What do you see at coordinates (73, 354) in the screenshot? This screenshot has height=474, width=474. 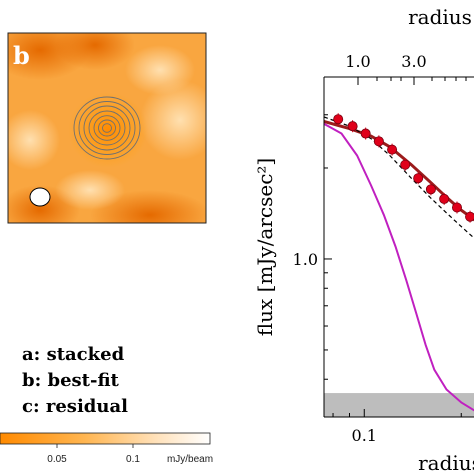 I see `legend-stacked: a: stacked` at bounding box center [73, 354].